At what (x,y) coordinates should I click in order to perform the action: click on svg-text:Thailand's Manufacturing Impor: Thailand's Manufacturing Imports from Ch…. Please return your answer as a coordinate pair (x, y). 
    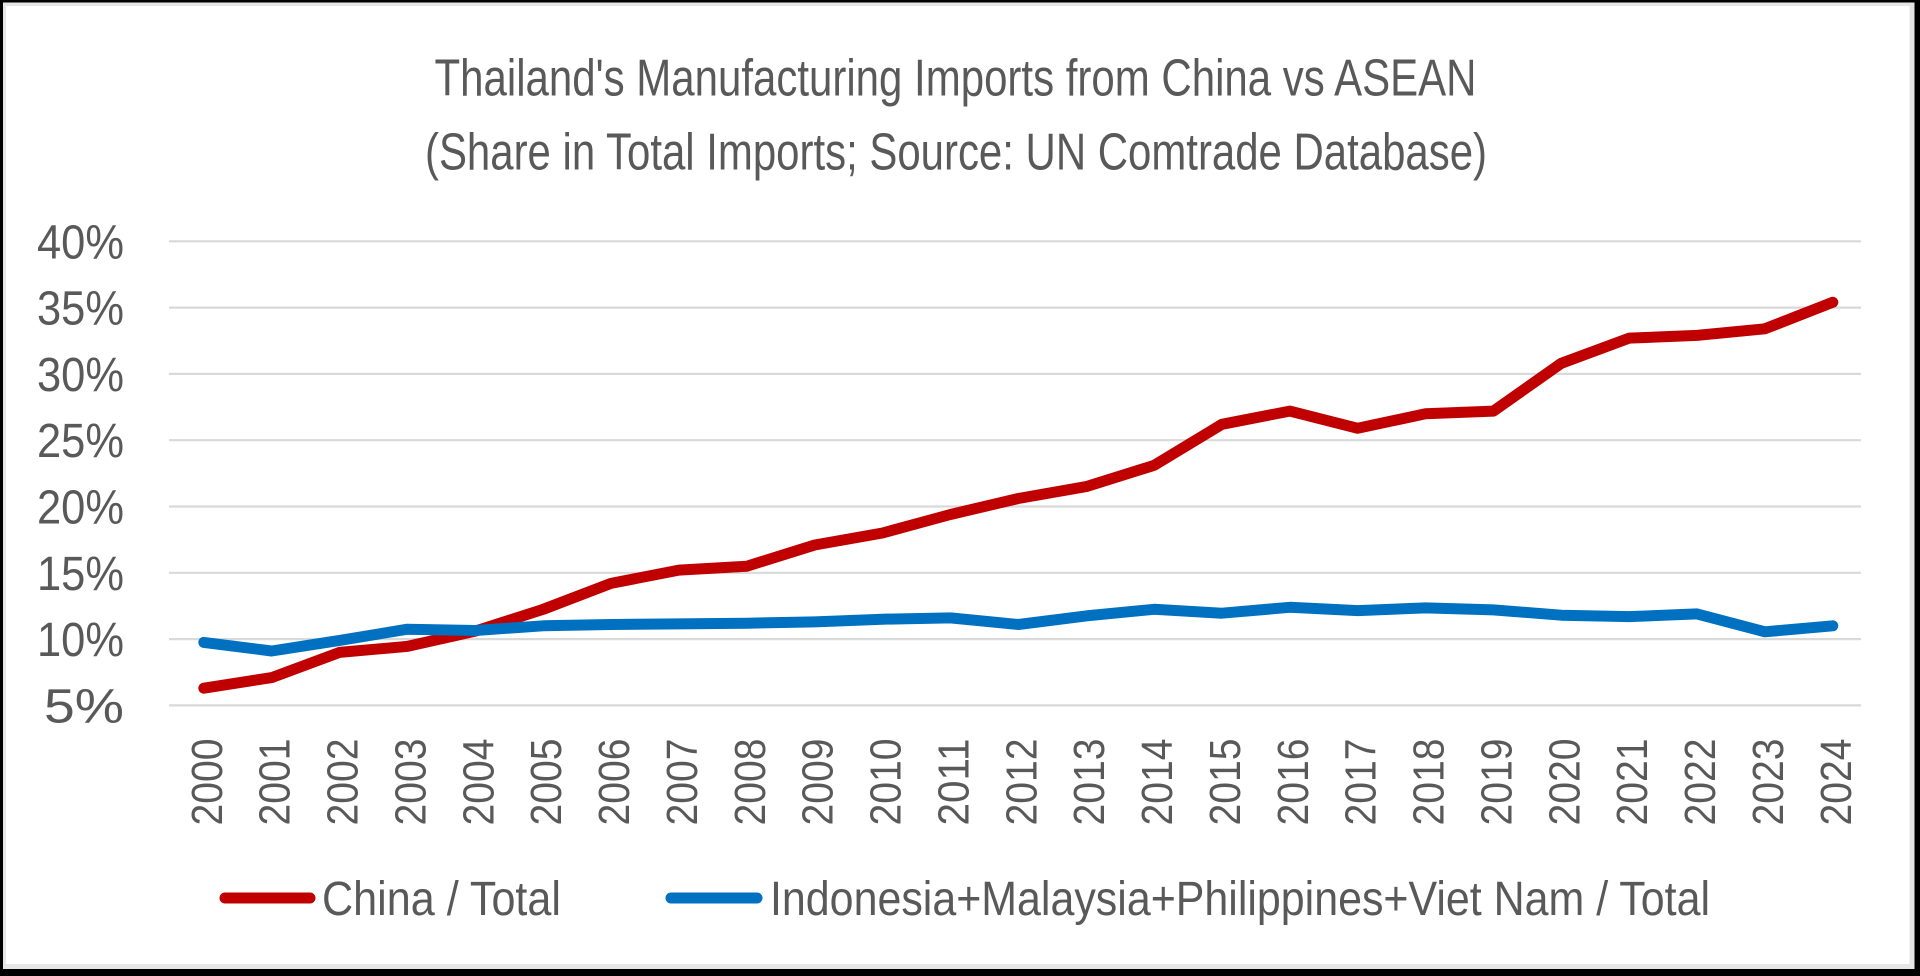
    Looking at the image, I should click on (956, 79).